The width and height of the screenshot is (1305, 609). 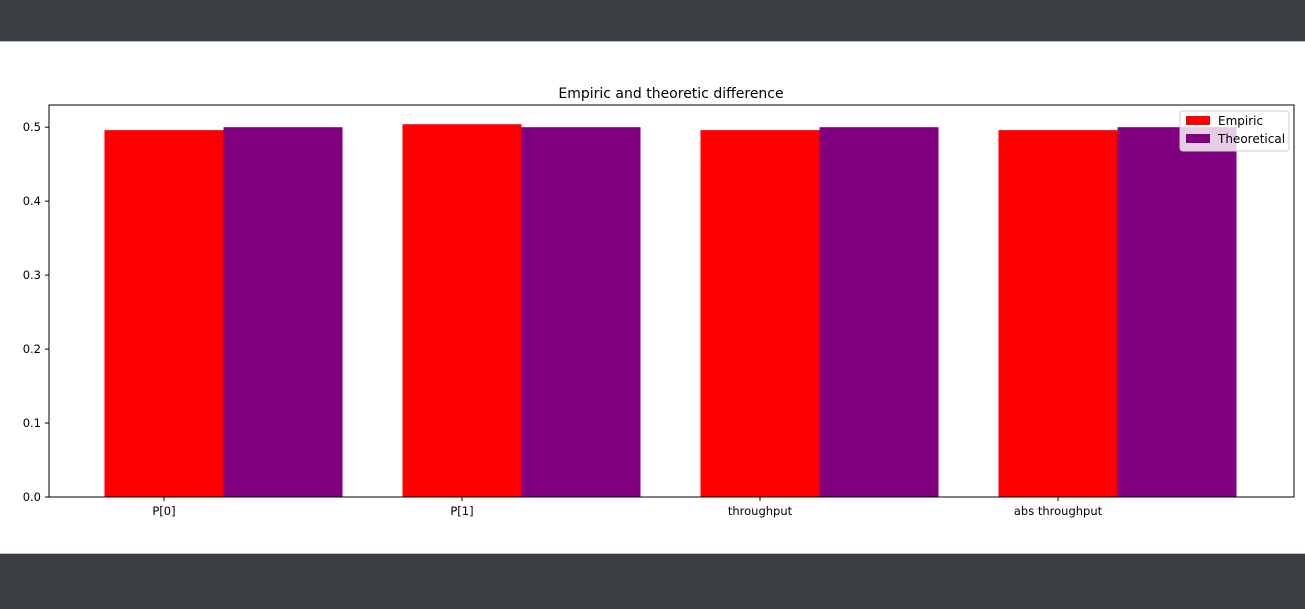 What do you see at coordinates (163, 511) in the screenshot?
I see `x-tick-label: P[0]` at bounding box center [163, 511].